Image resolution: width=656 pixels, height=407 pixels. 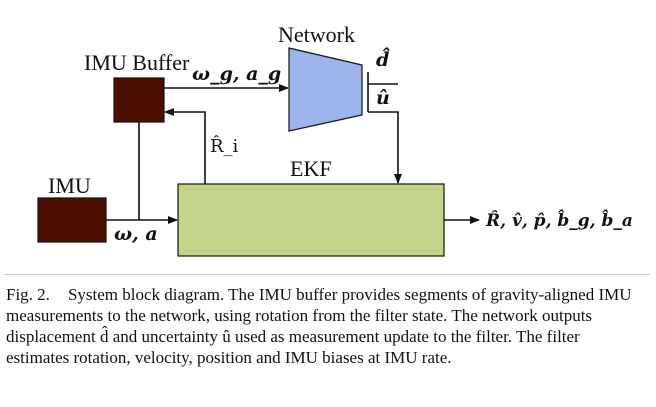 What do you see at coordinates (139, 100) in the screenshot?
I see `imu-buffer-block` at bounding box center [139, 100].